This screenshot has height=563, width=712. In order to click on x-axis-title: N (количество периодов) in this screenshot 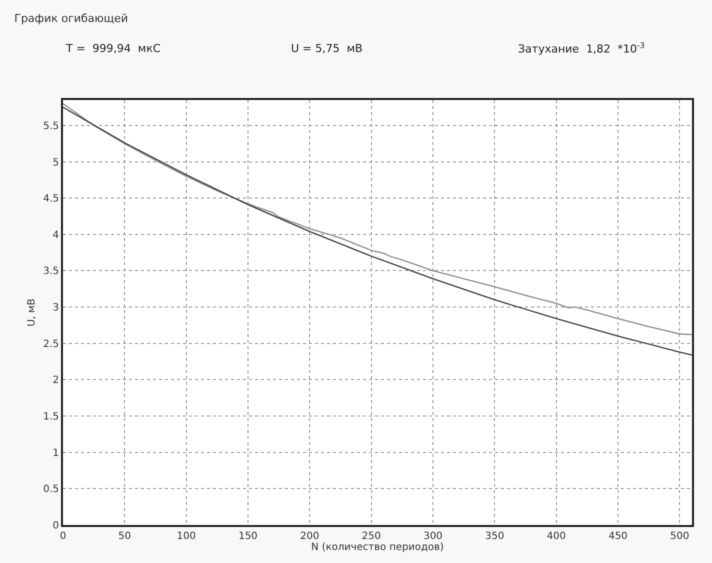, I will do `click(377, 547)`.